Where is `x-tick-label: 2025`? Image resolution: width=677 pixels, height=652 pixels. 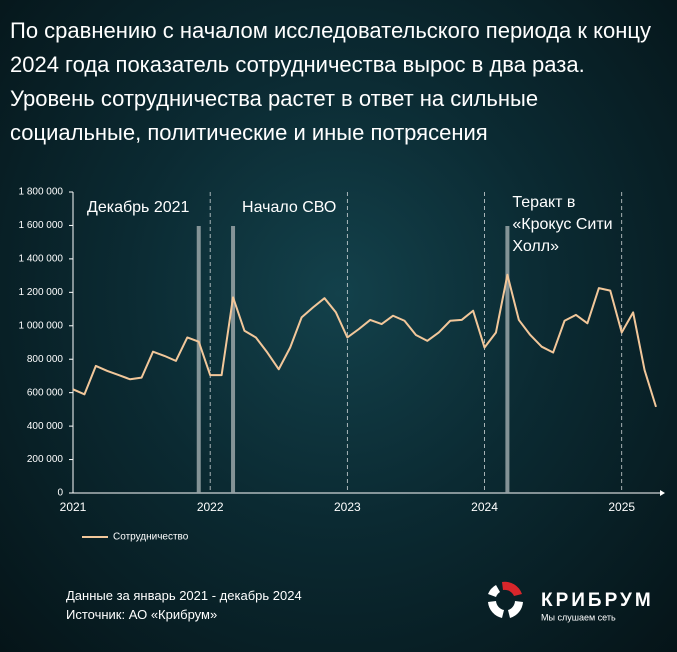 x-tick-label: 2025 is located at coordinates (621, 507).